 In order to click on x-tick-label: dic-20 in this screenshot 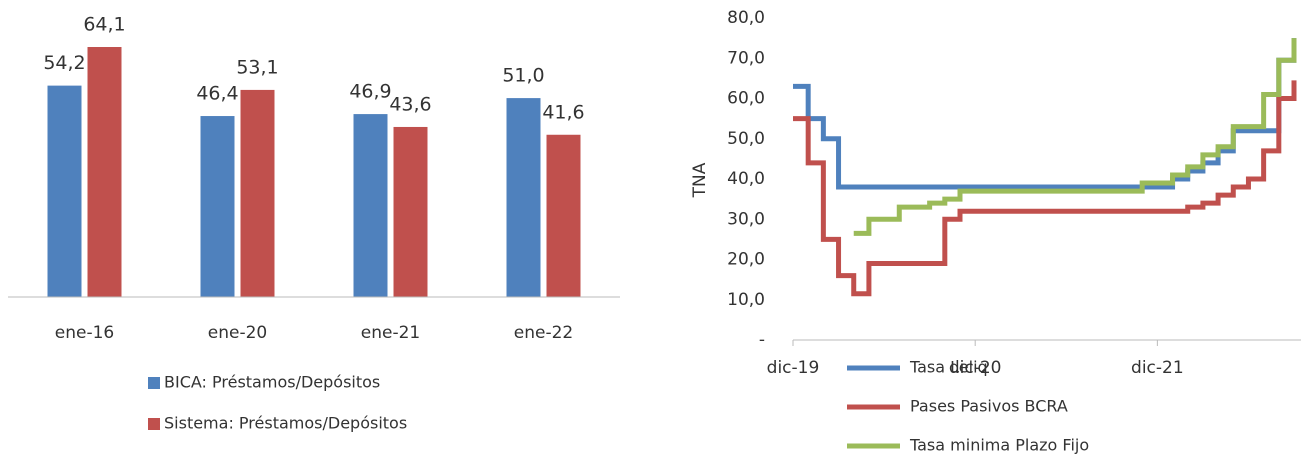, I will do `click(975, 368)`.